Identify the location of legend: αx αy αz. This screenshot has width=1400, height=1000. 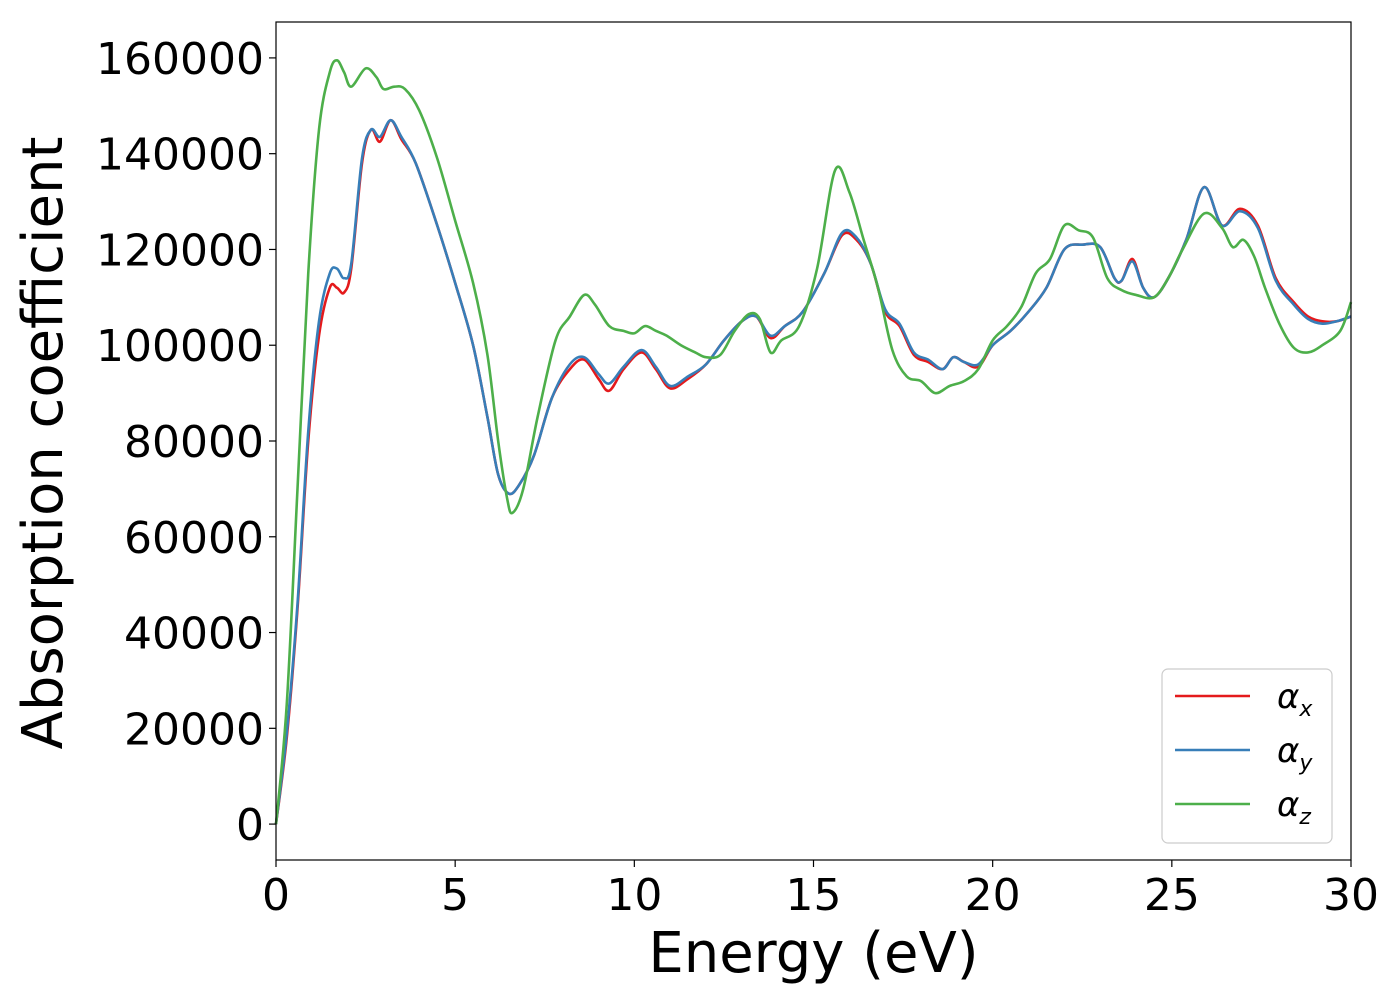
(1247, 756).